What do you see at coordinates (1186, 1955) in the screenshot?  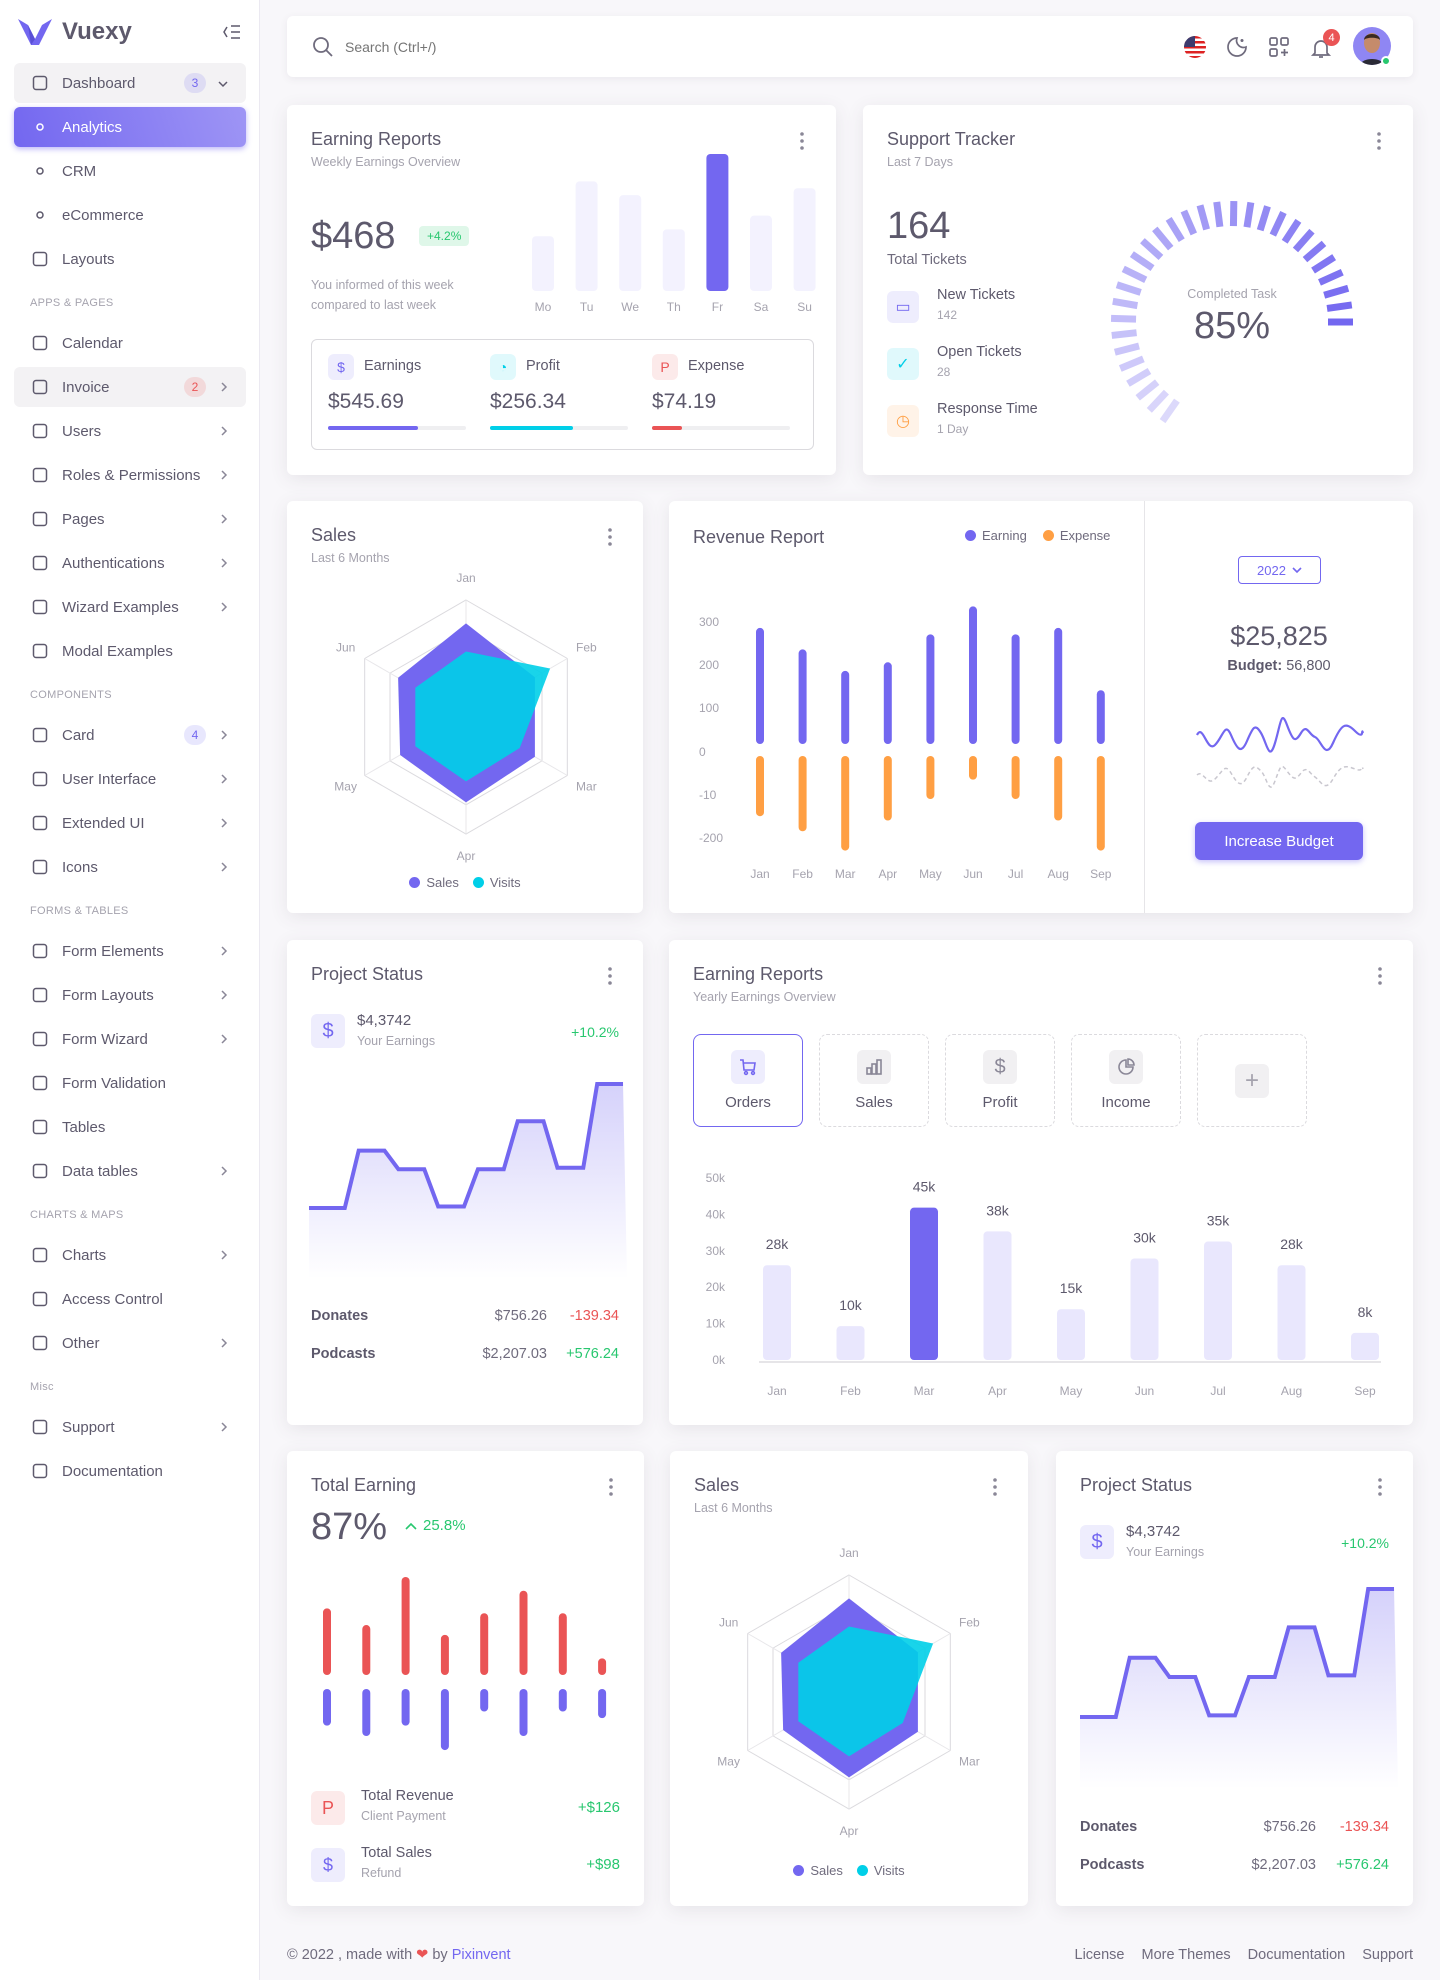 I see `footer-link-more-themes: More Themes` at bounding box center [1186, 1955].